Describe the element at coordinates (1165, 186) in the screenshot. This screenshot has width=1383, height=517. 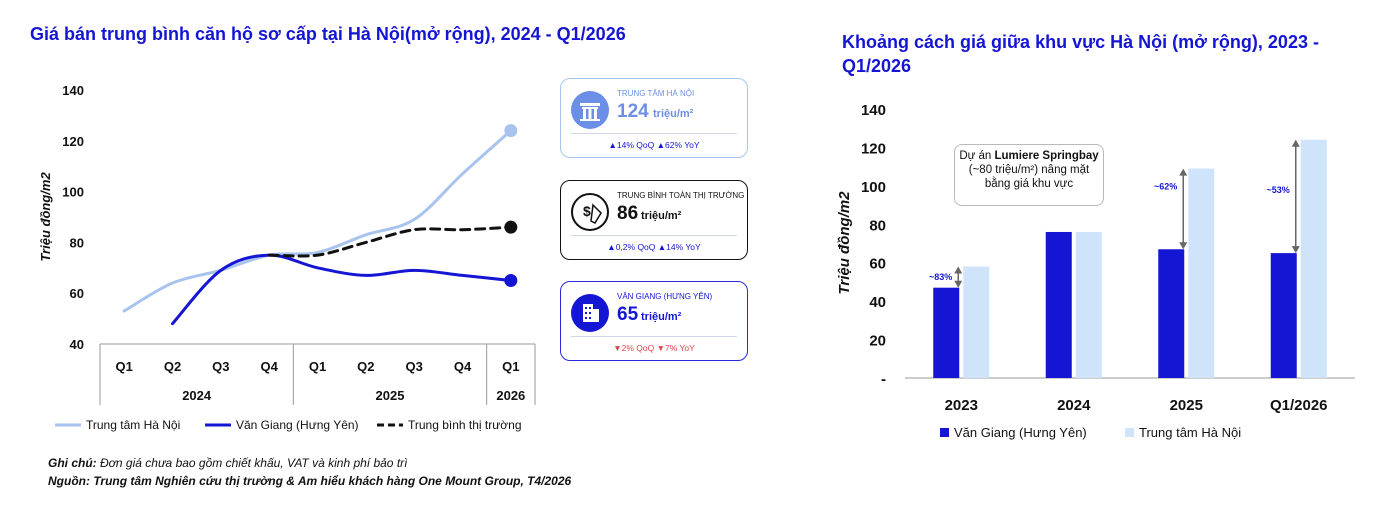
I see `gap-label: ~62%` at that location.